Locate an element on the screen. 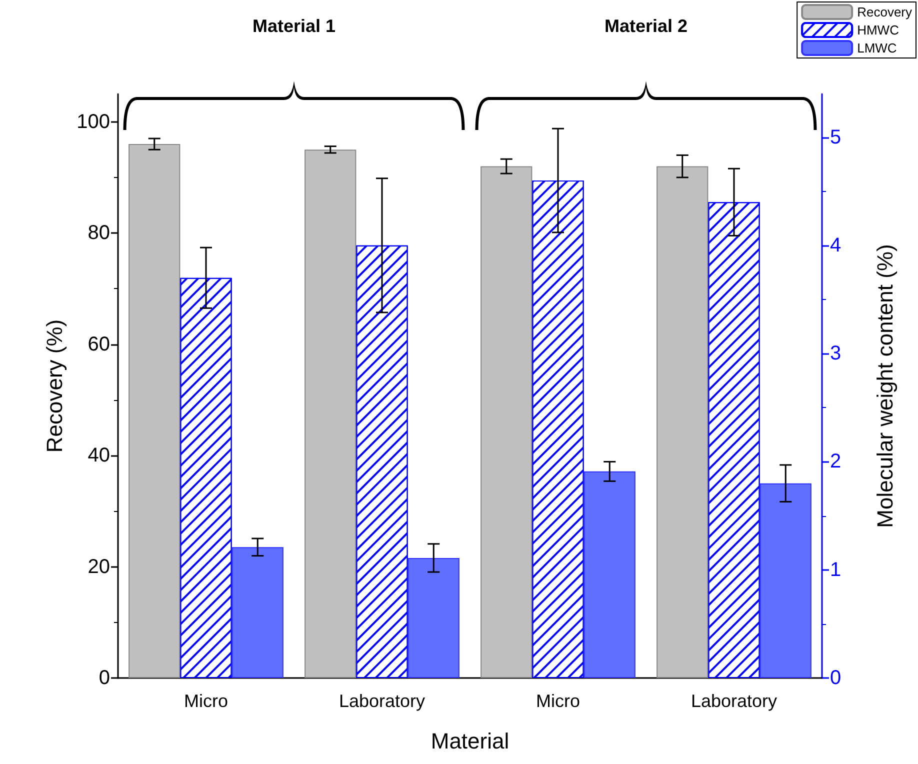 This screenshot has height=764, width=918. y-tick-label: 60 is located at coordinates (99, 344).